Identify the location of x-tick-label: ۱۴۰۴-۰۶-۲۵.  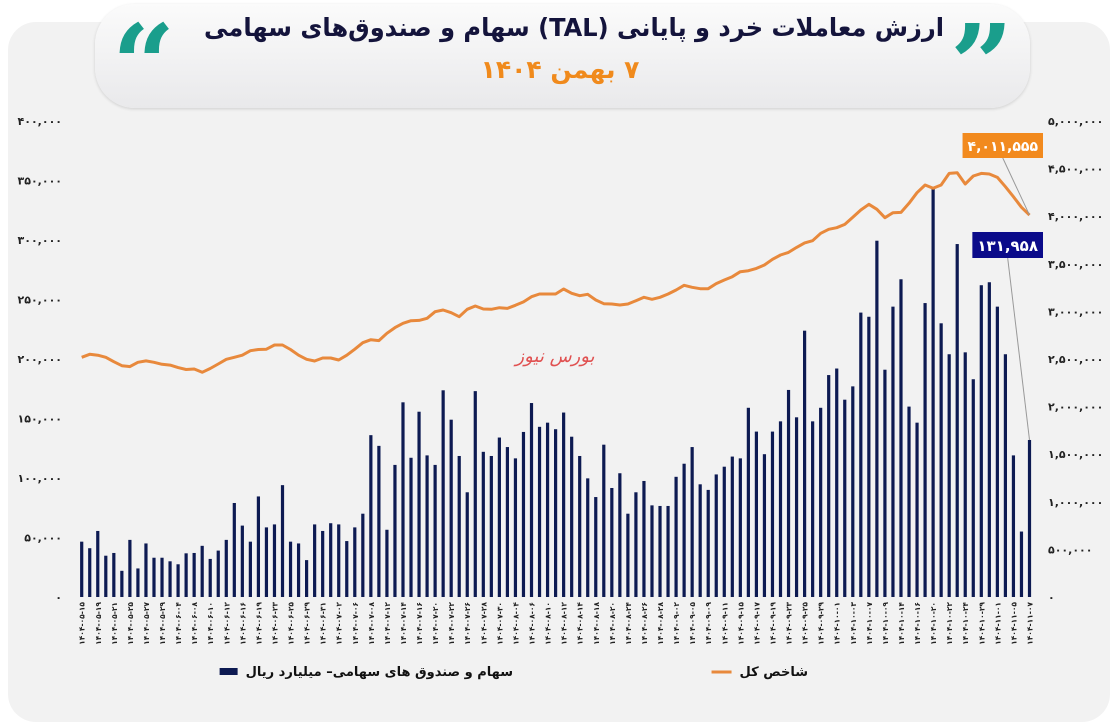
(291, 623).